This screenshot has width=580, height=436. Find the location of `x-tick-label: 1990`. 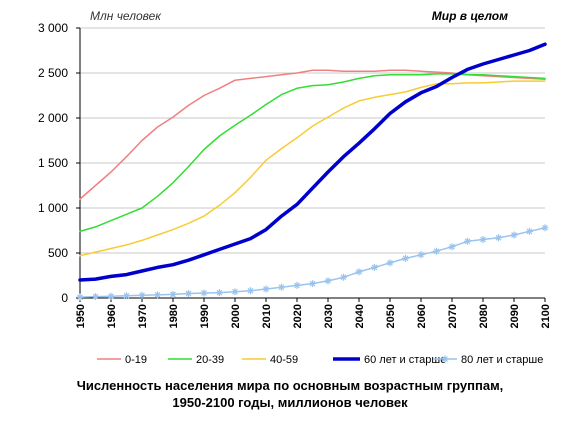

x-tick-label: 1990 is located at coordinates (205, 316).